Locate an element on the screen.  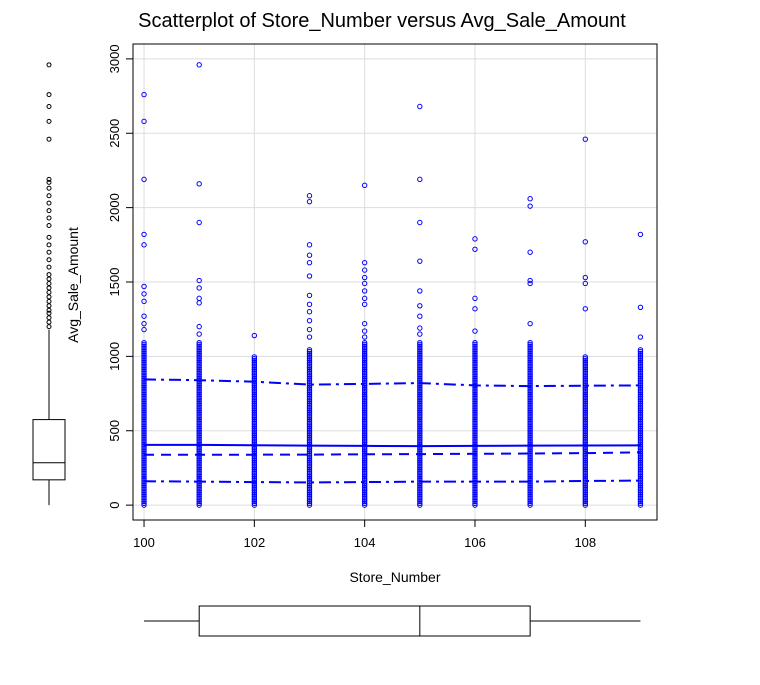
y-boxplot-box is located at coordinates (49, 450).